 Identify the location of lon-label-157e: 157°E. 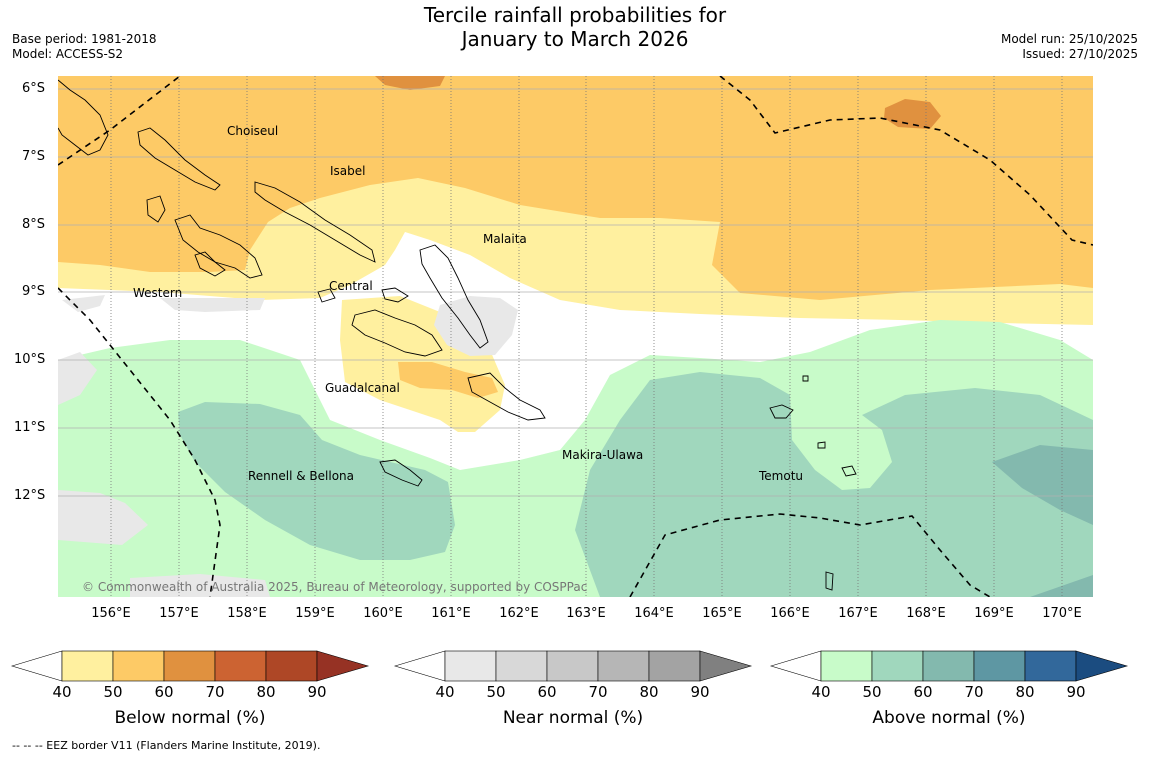
(179, 613).